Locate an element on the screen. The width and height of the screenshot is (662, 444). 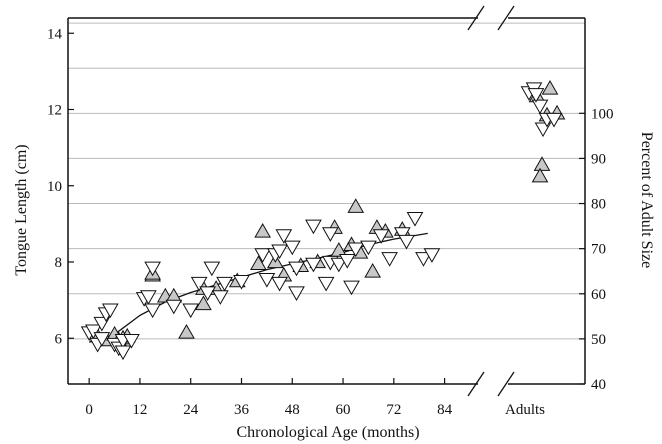
x-tick-label: 48 is located at coordinates (292, 410).